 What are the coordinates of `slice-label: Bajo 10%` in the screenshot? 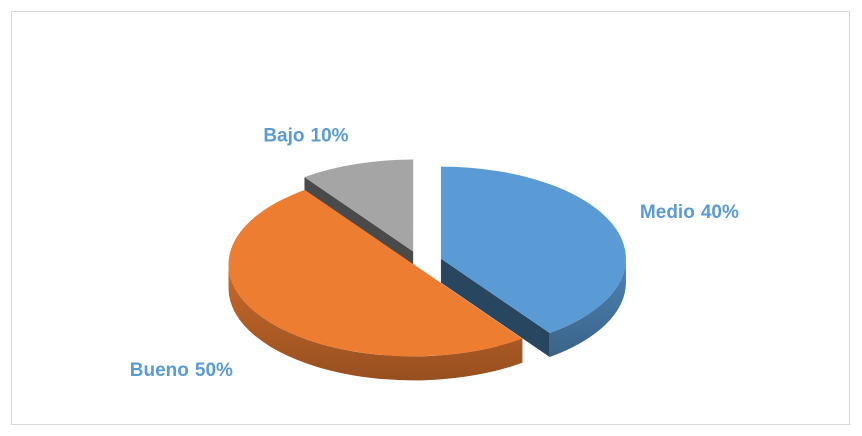 It's located at (305, 135).